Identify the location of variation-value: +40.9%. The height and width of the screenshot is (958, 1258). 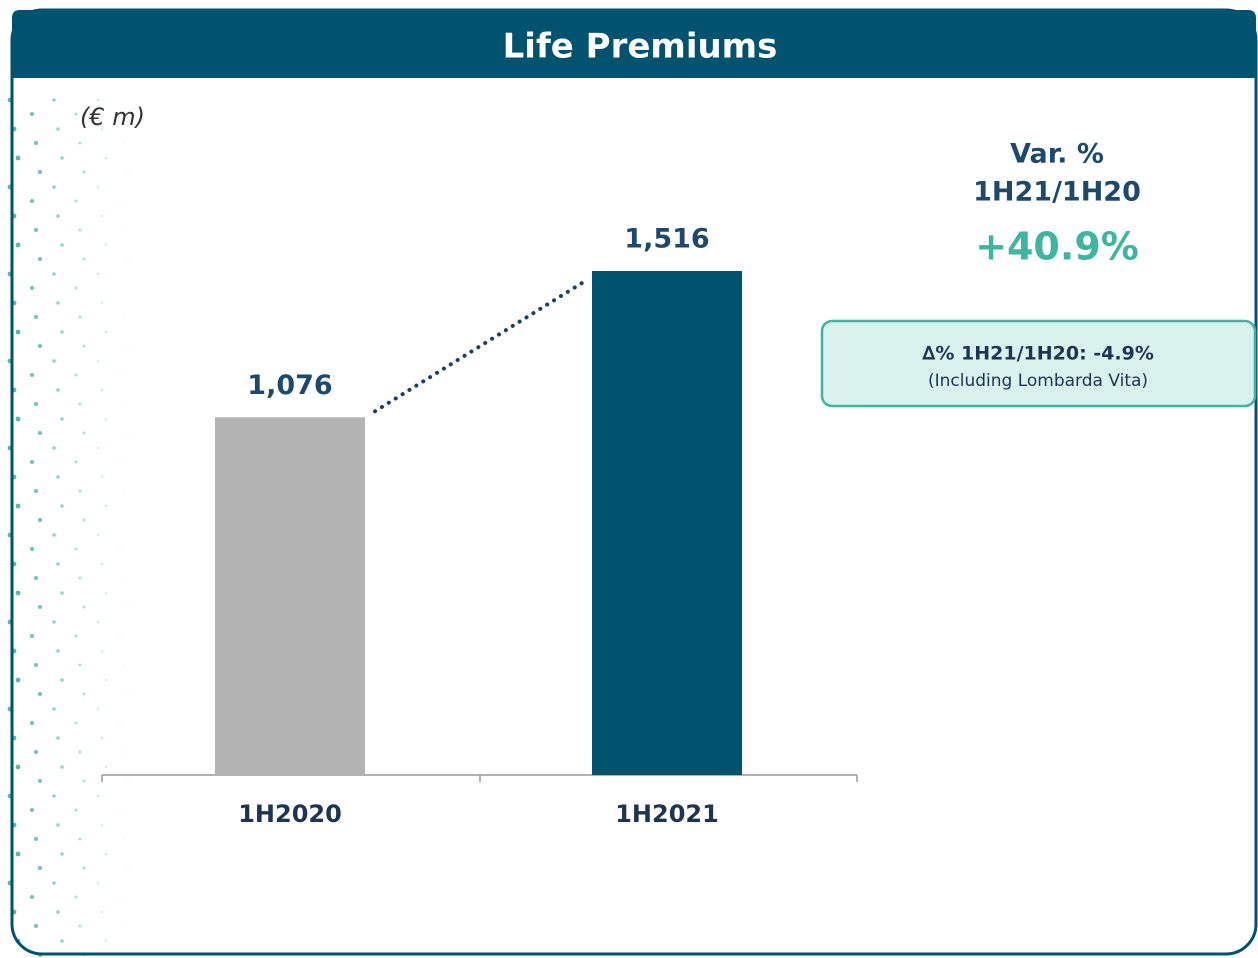
(1057, 247).